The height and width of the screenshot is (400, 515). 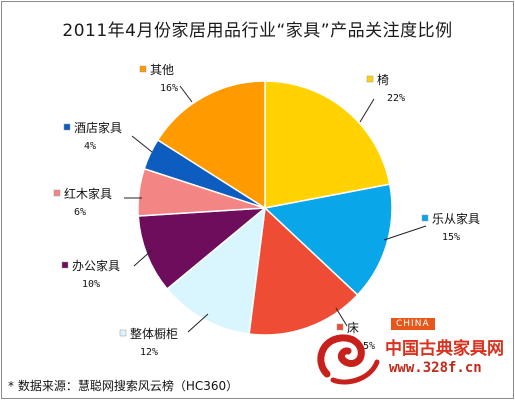 What do you see at coordinates (123, 386) in the screenshot?
I see `source-note: * 数据来源：慧聪网搜索风云榜（HC360）` at bounding box center [123, 386].